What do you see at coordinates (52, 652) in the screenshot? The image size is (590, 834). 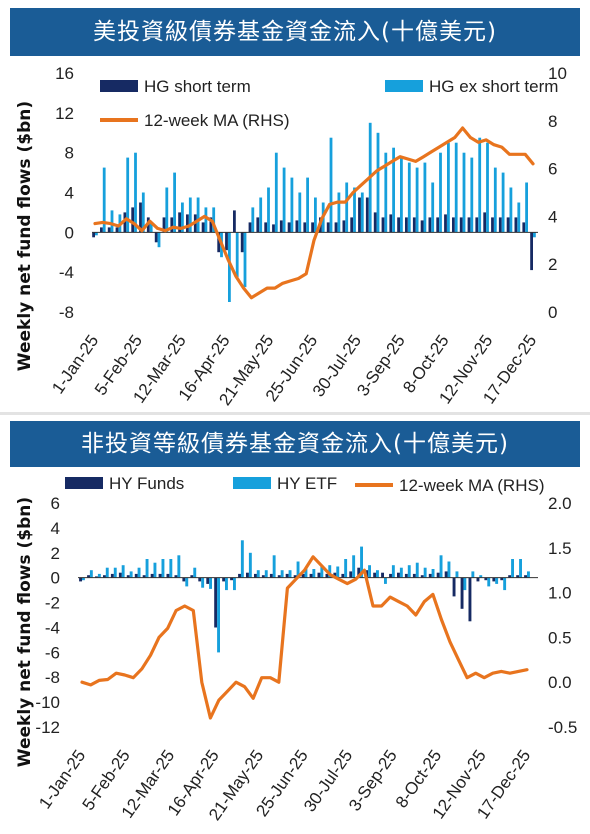 I see `chart2-y-tick: -6` at bounding box center [52, 652].